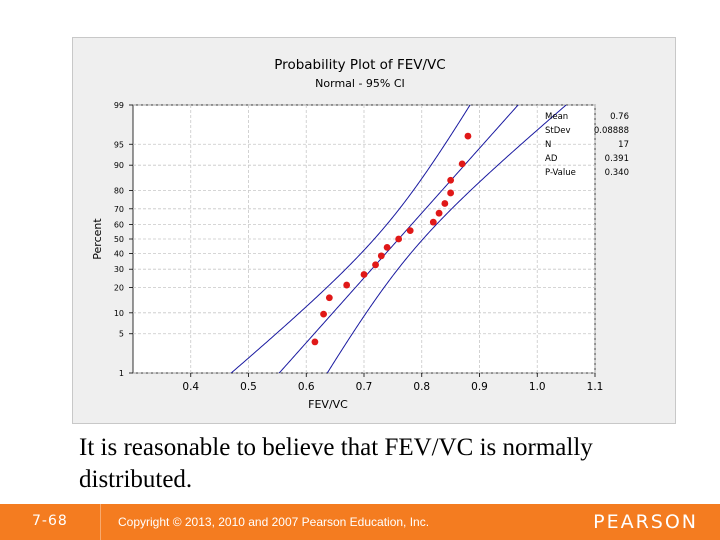  I want to click on x-tick-label: 0.6, so click(306, 387).